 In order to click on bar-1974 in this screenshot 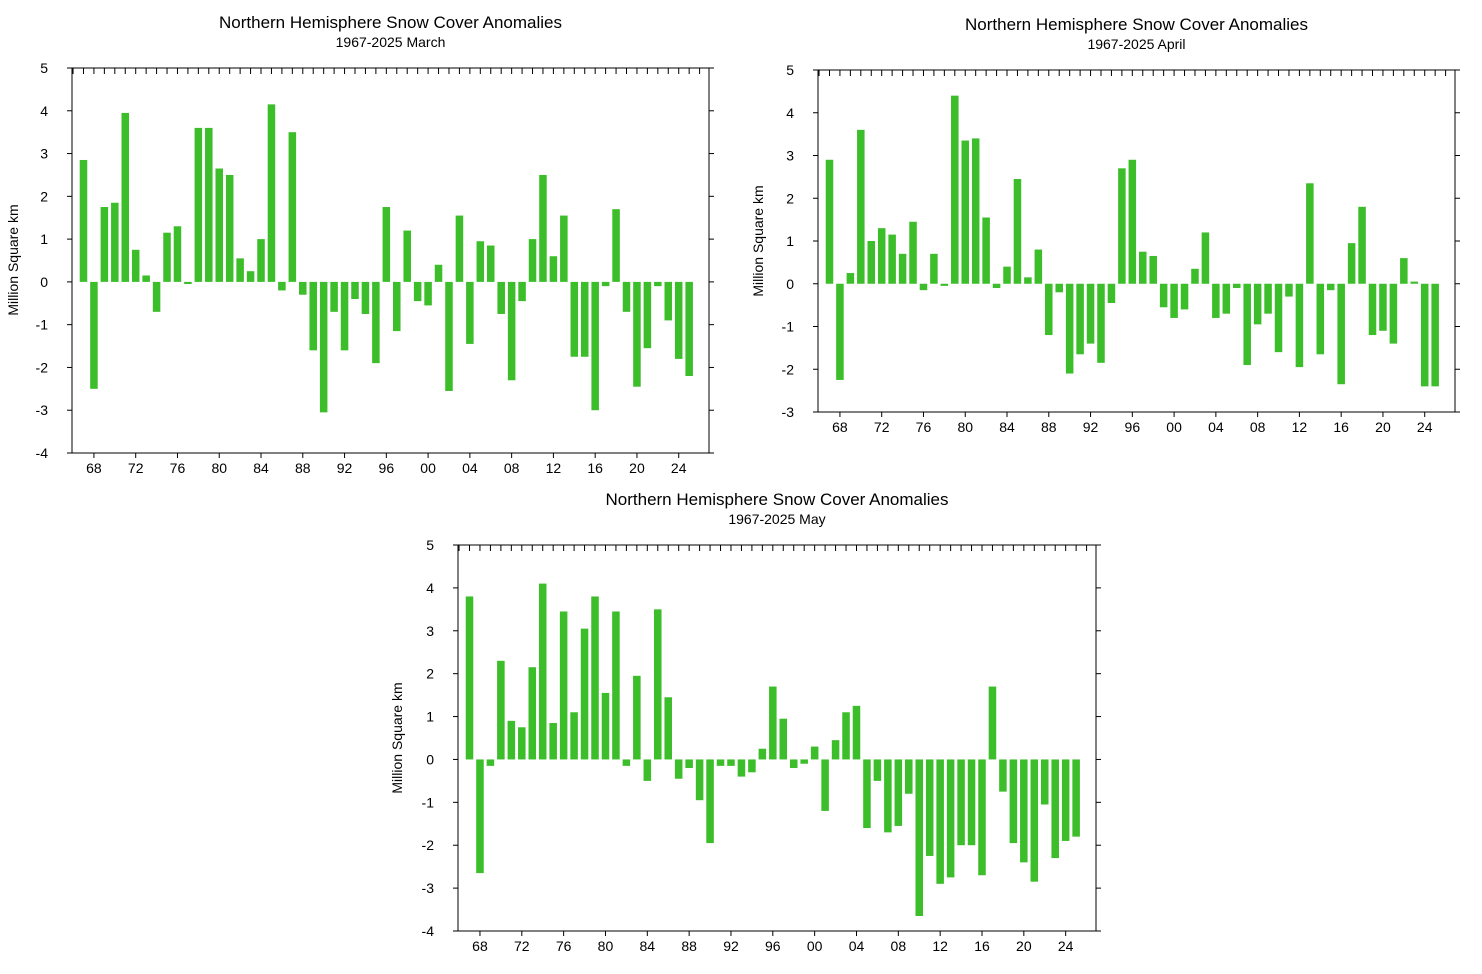, I will do `click(156, 296)`.